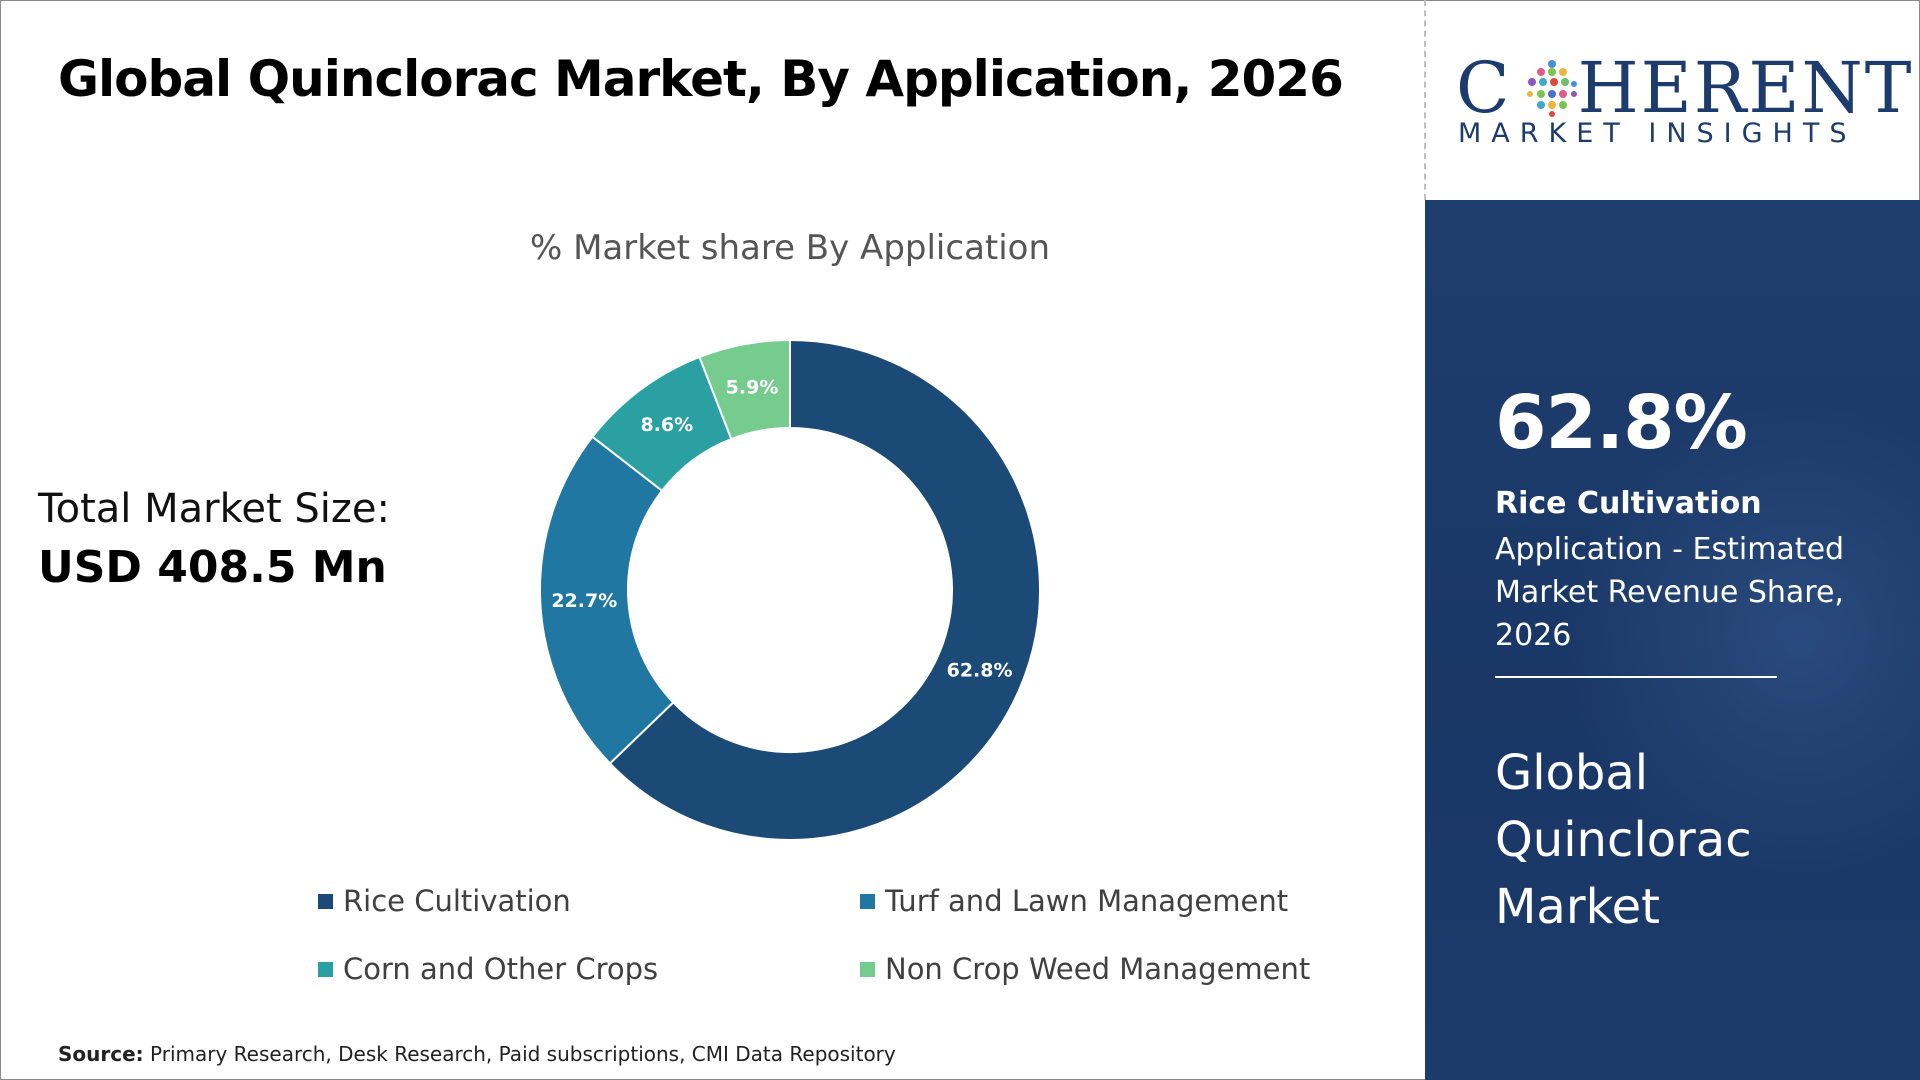  Describe the element at coordinates (101, 1054) in the screenshot. I see `source-label: Source:` at that location.